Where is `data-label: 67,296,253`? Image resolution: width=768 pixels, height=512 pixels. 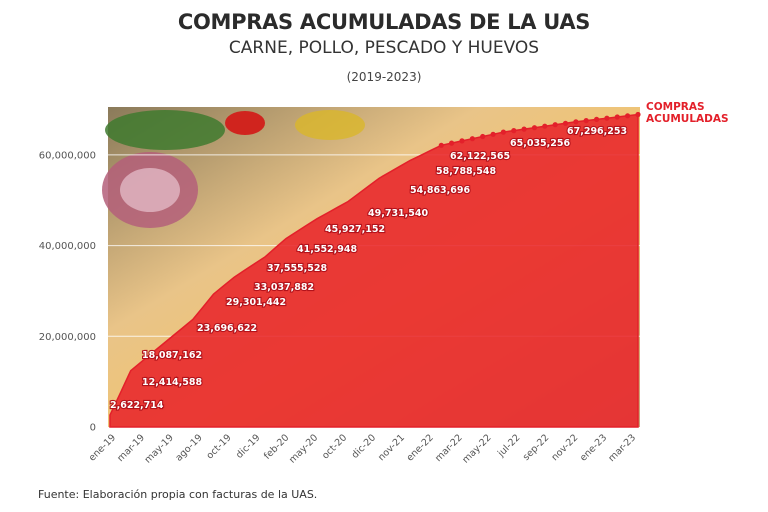
data-label: 67,296,253 is located at coordinates (597, 131).